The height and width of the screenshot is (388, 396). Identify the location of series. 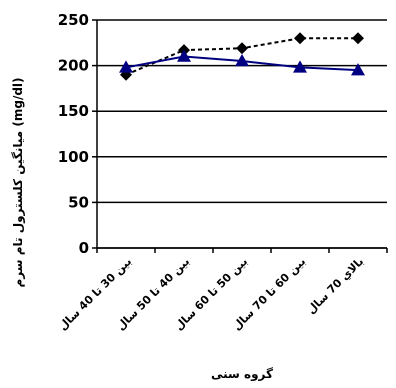
(242, 56).